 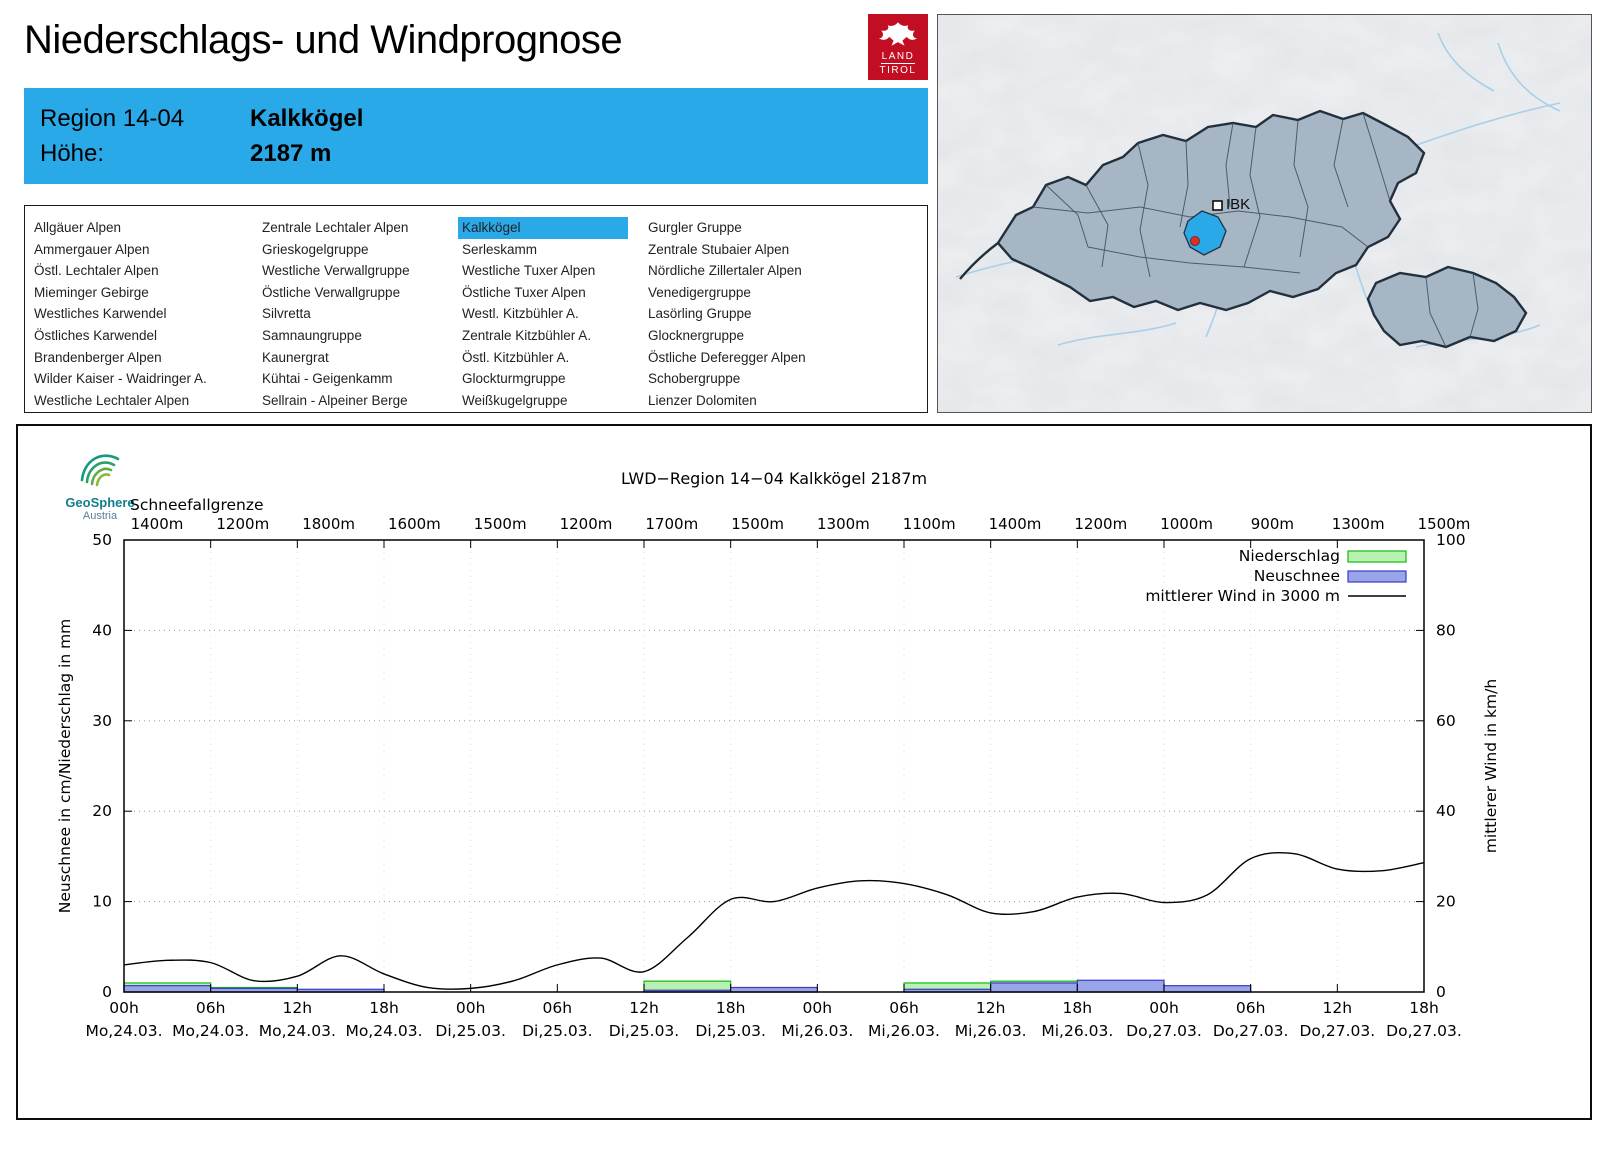 What do you see at coordinates (476, 136) in the screenshot?
I see `region-header: Region 14-04 Kalkkögel Höhe: 2187 m` at bounding box center [476, 136].